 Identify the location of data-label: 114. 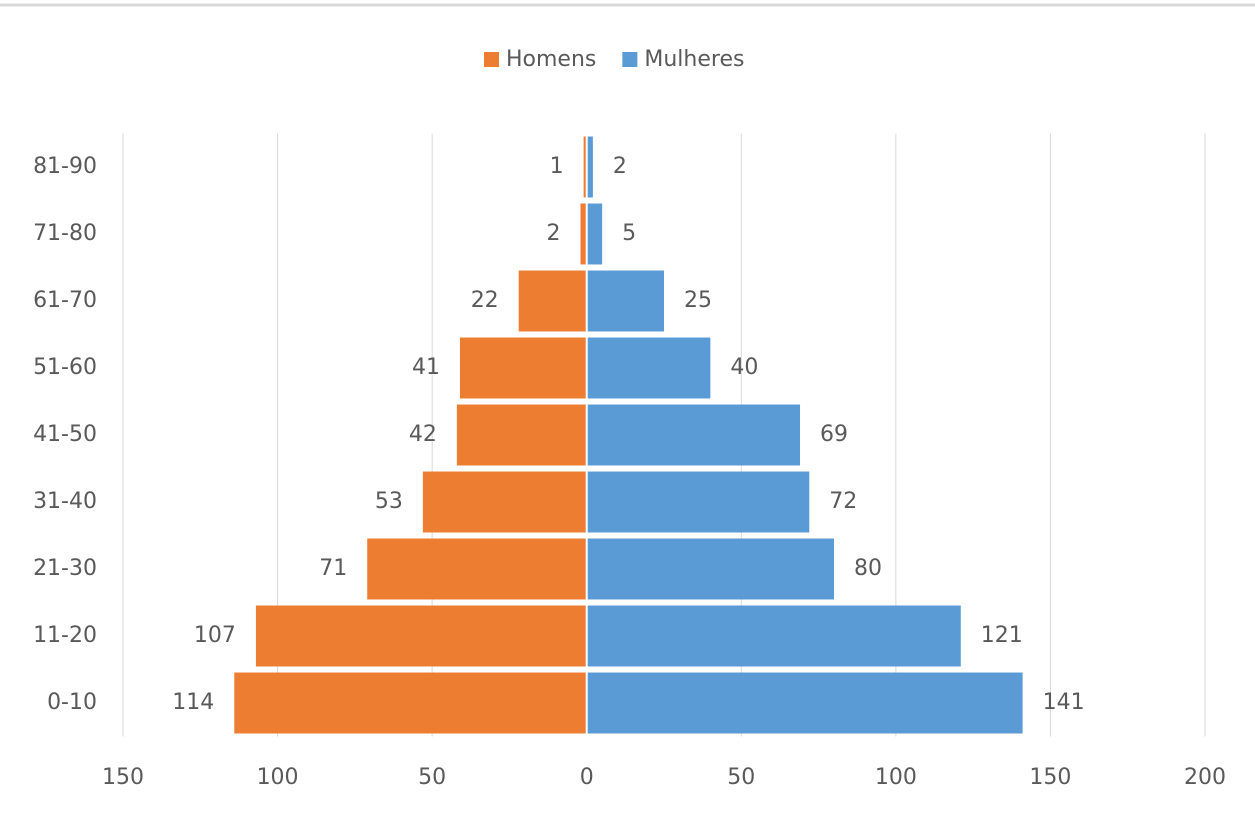
(193, 702).